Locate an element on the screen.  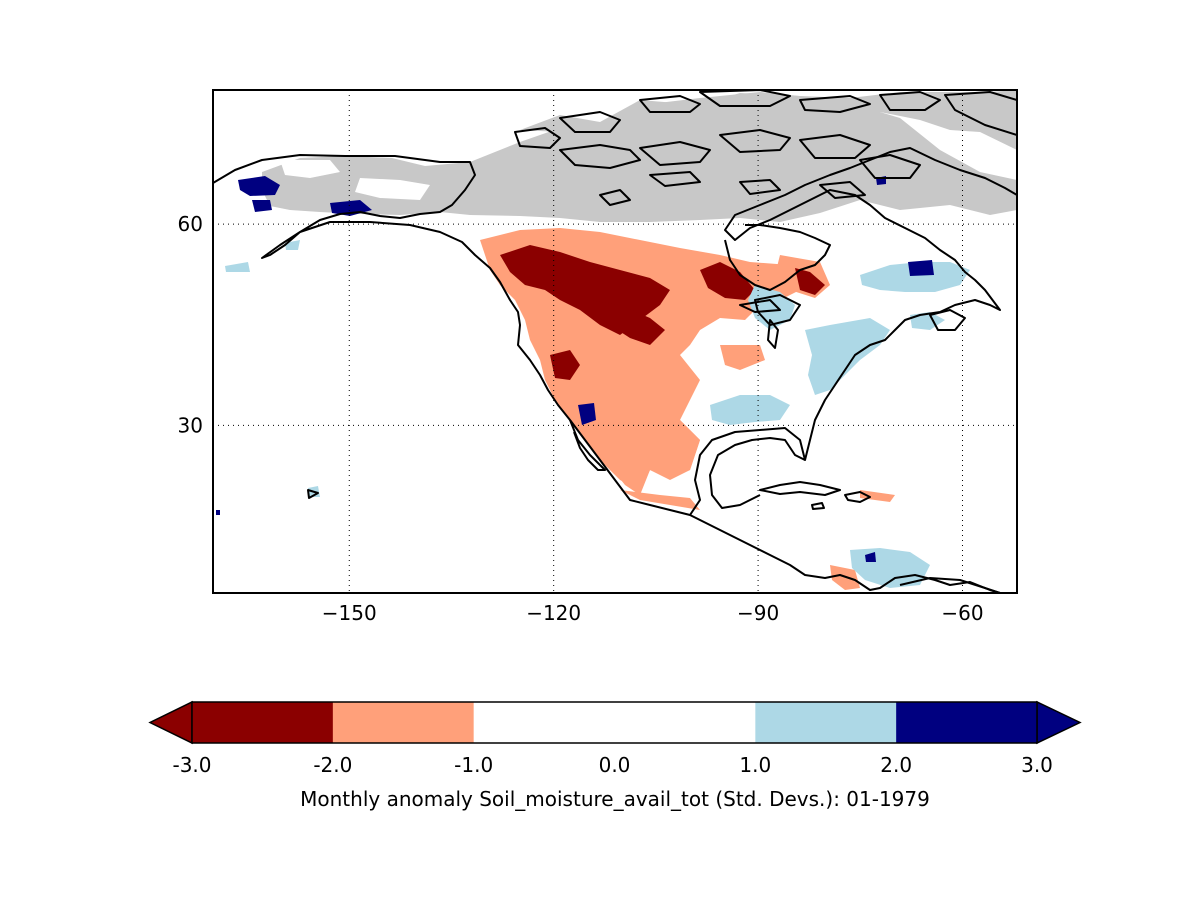
colorbar-tick-label: 1.0 is located at coordinates (755, 765).